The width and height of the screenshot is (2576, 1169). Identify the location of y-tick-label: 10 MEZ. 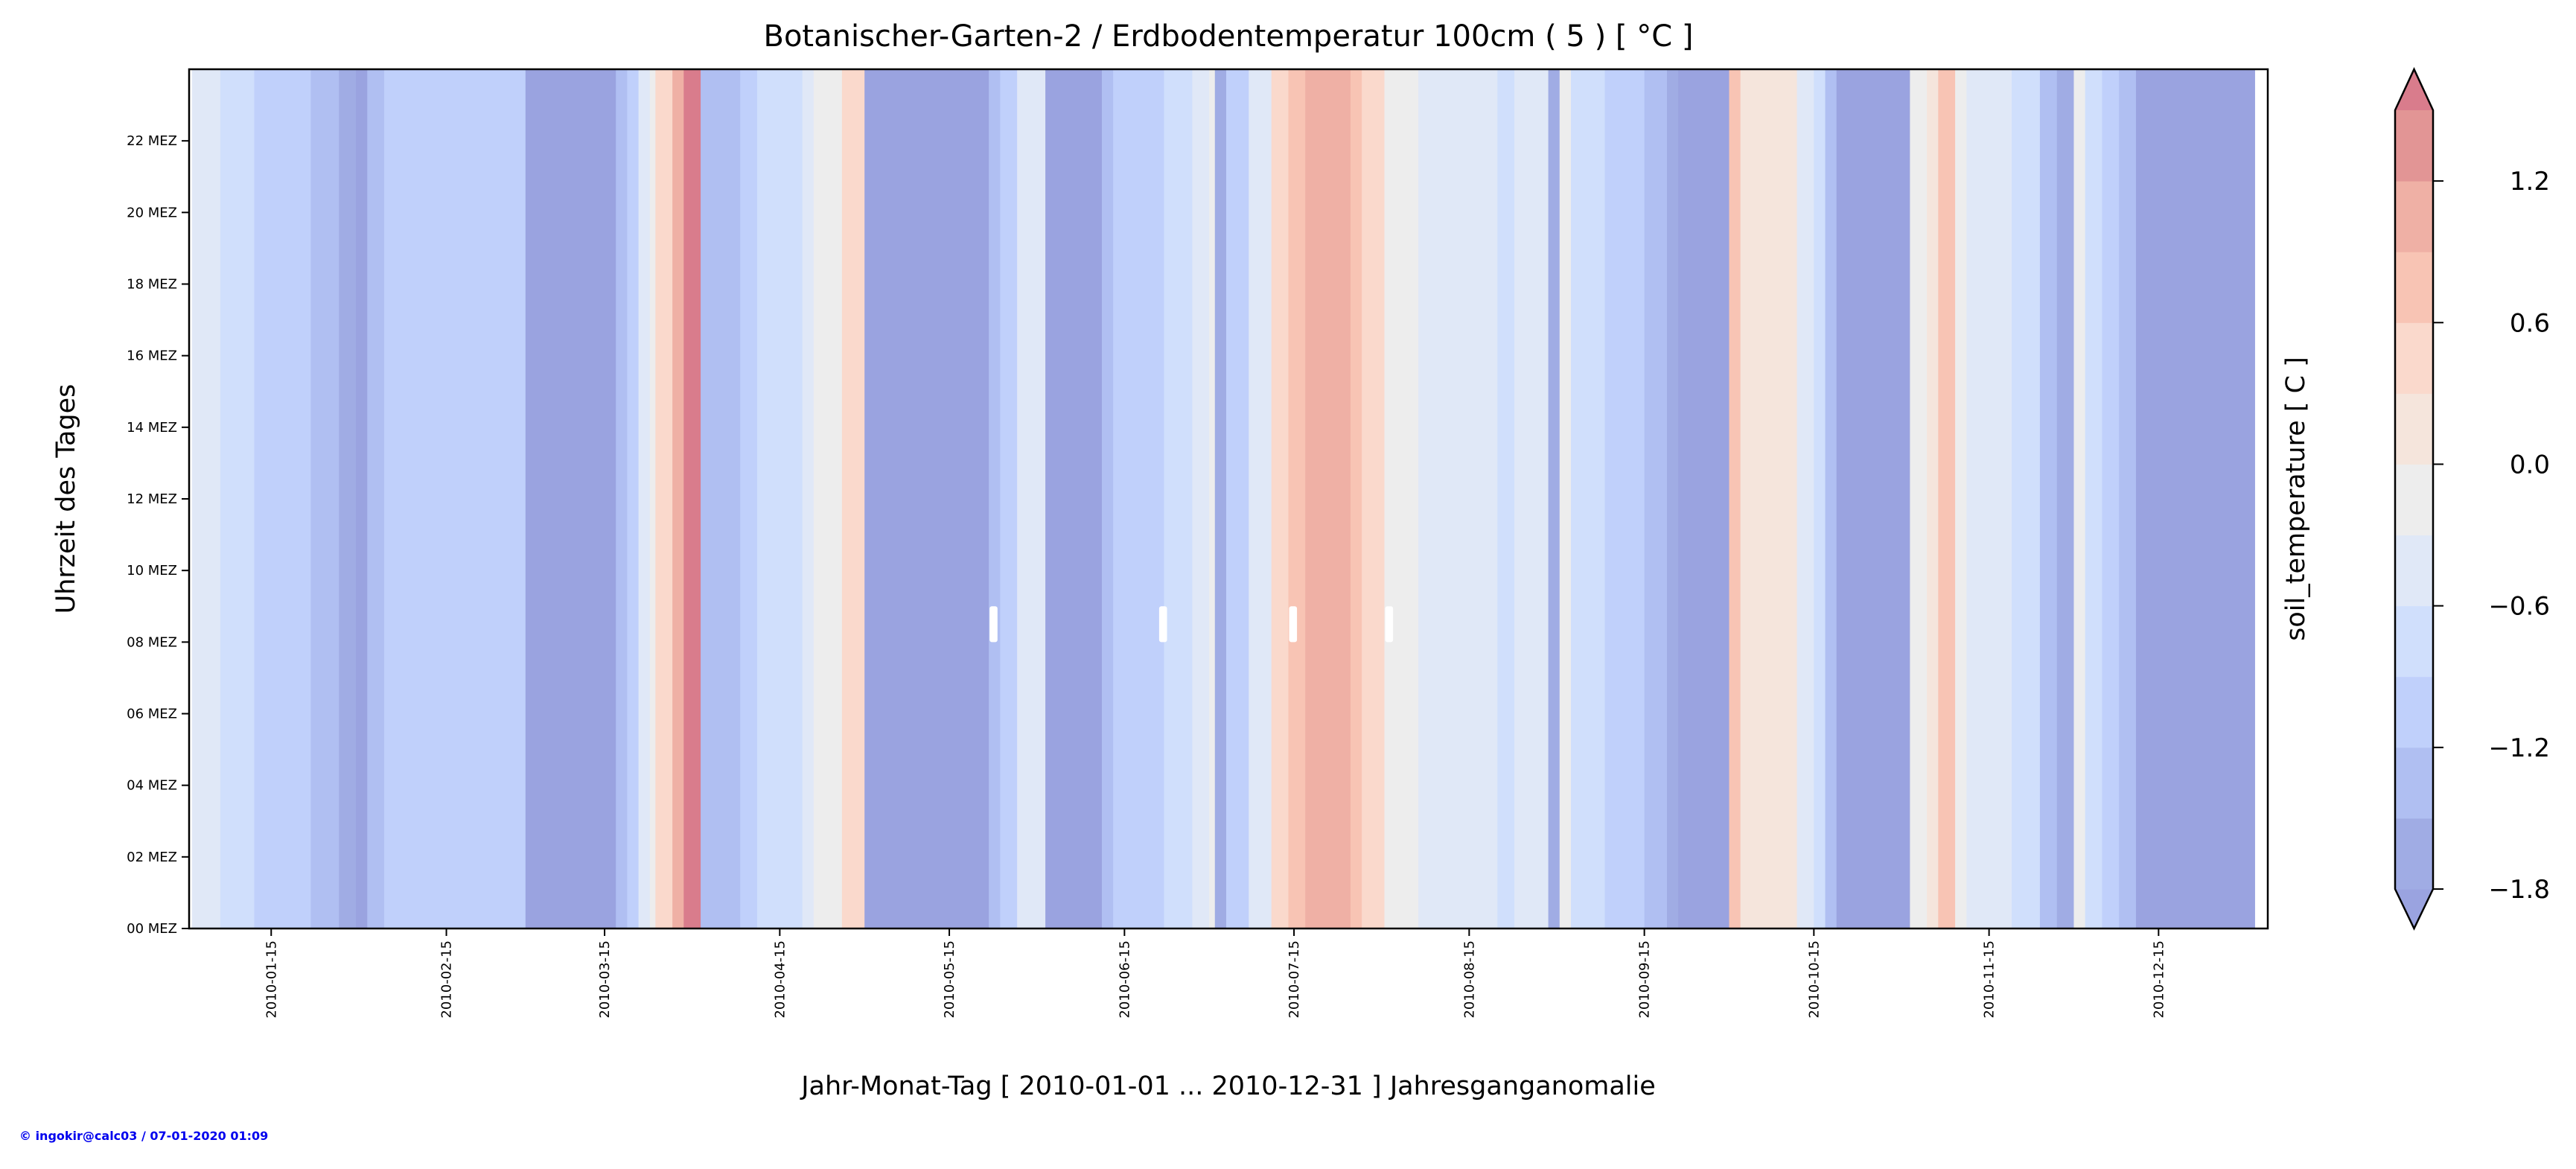
(152, 571).